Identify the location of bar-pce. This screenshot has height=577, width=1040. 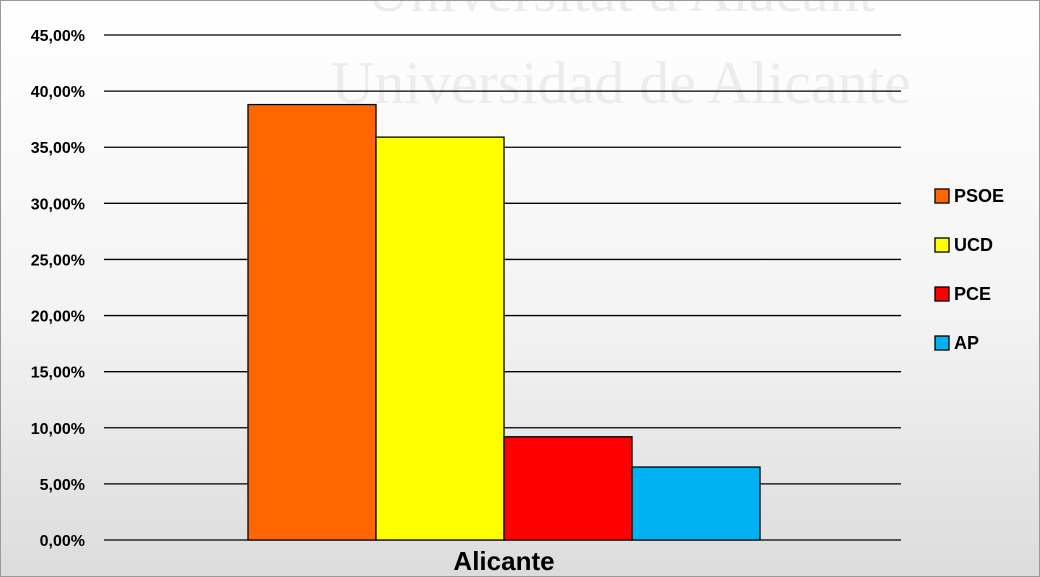
(568, 488).